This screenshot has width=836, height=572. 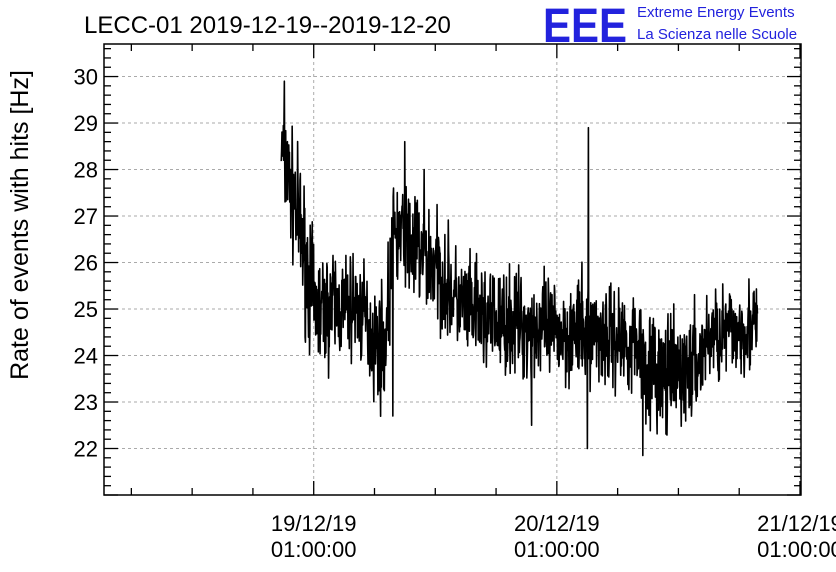 I want to click on y-tick-labels: 22 23 24 25 26 27 28 29 30, so click(x=86, y=263).